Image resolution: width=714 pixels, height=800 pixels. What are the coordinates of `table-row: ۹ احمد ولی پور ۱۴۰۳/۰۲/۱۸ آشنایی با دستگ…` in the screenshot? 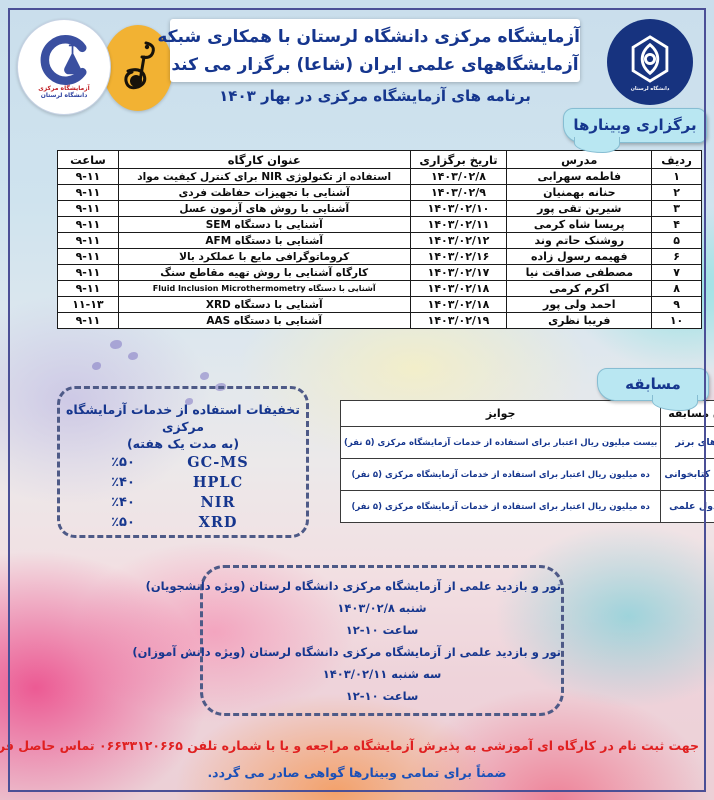 It's located at (379, 304).